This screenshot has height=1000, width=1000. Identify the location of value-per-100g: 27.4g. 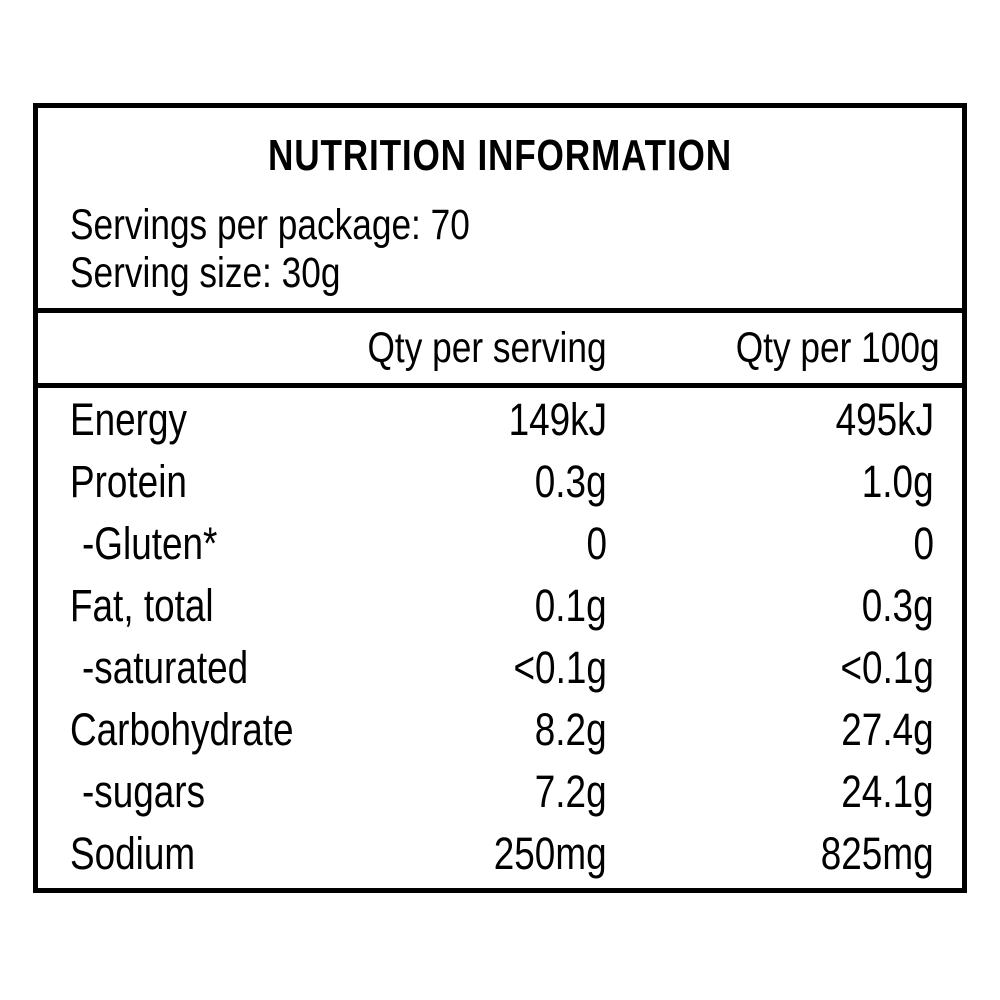
(887, 729).